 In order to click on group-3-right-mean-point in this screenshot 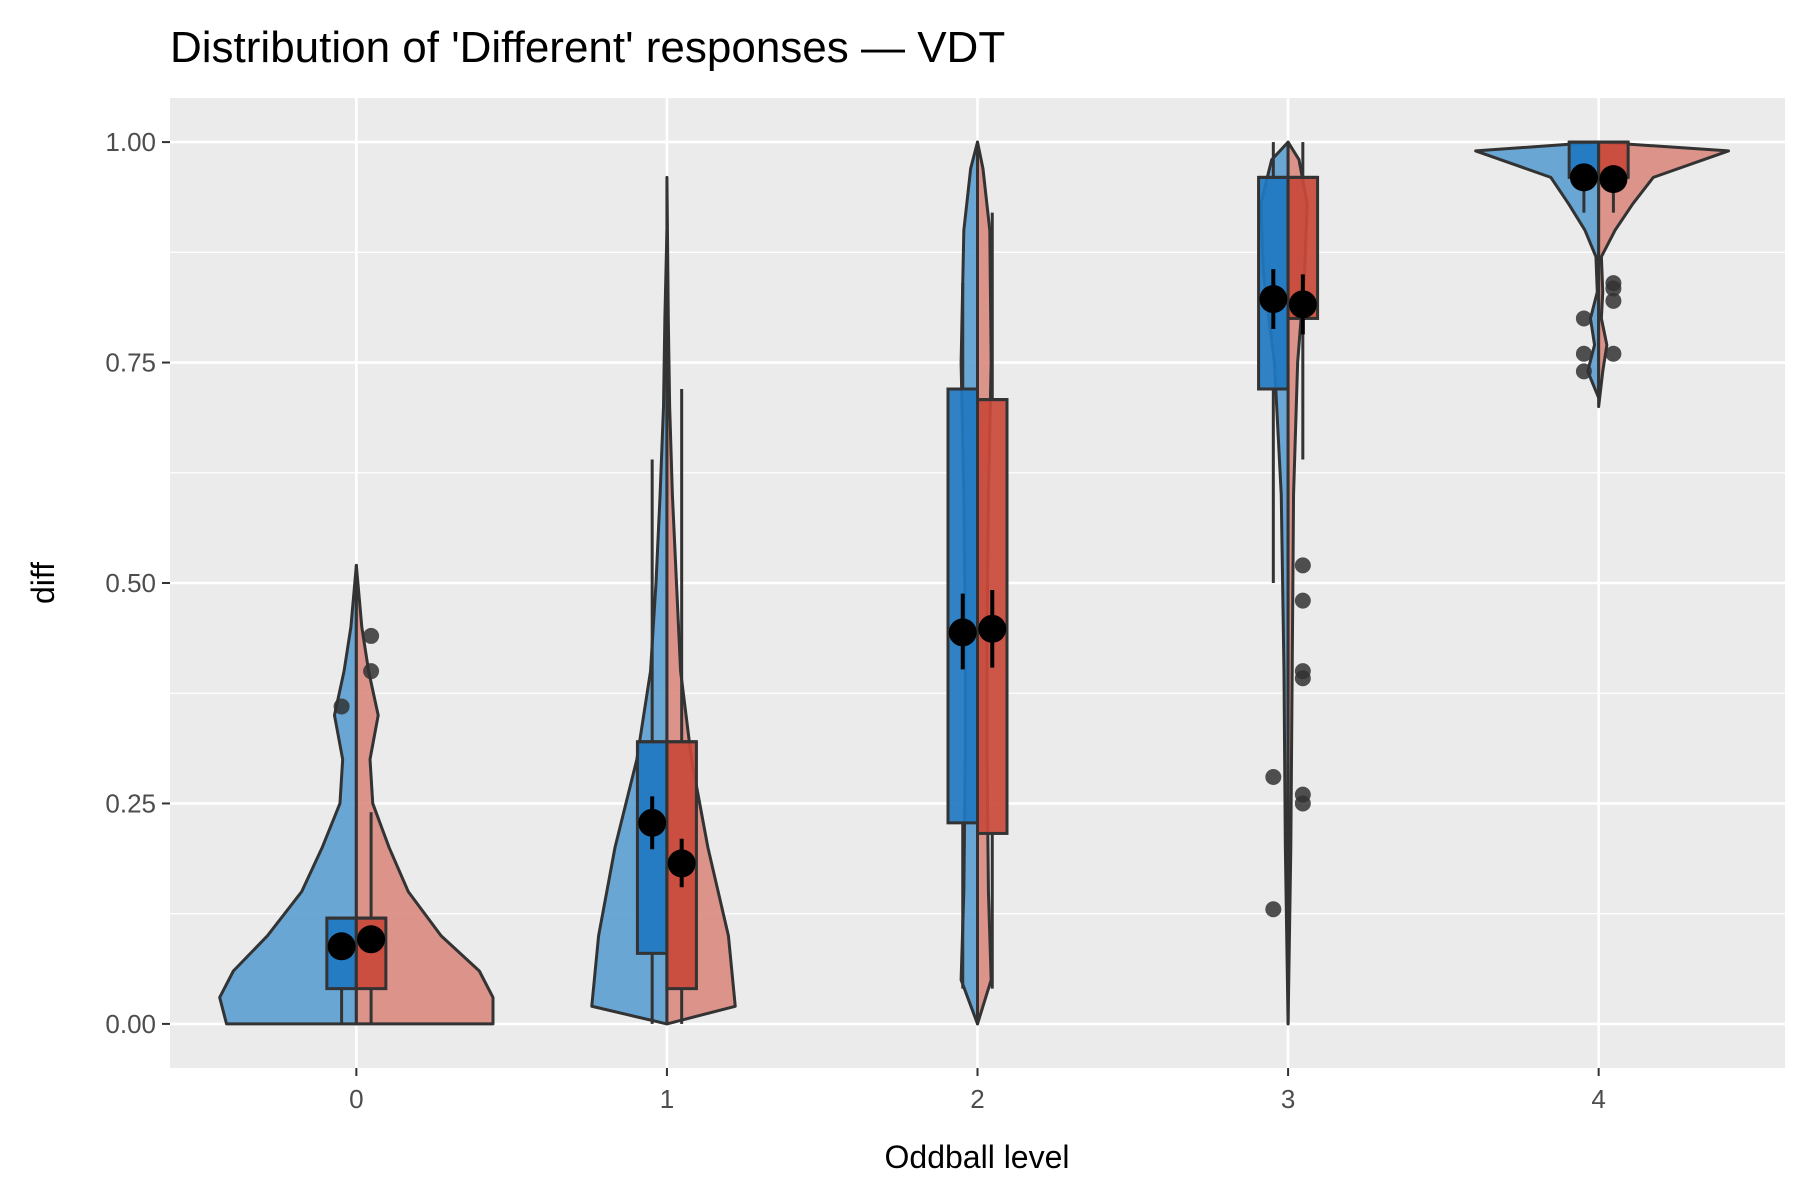, I will do `click(1302, 304)`.